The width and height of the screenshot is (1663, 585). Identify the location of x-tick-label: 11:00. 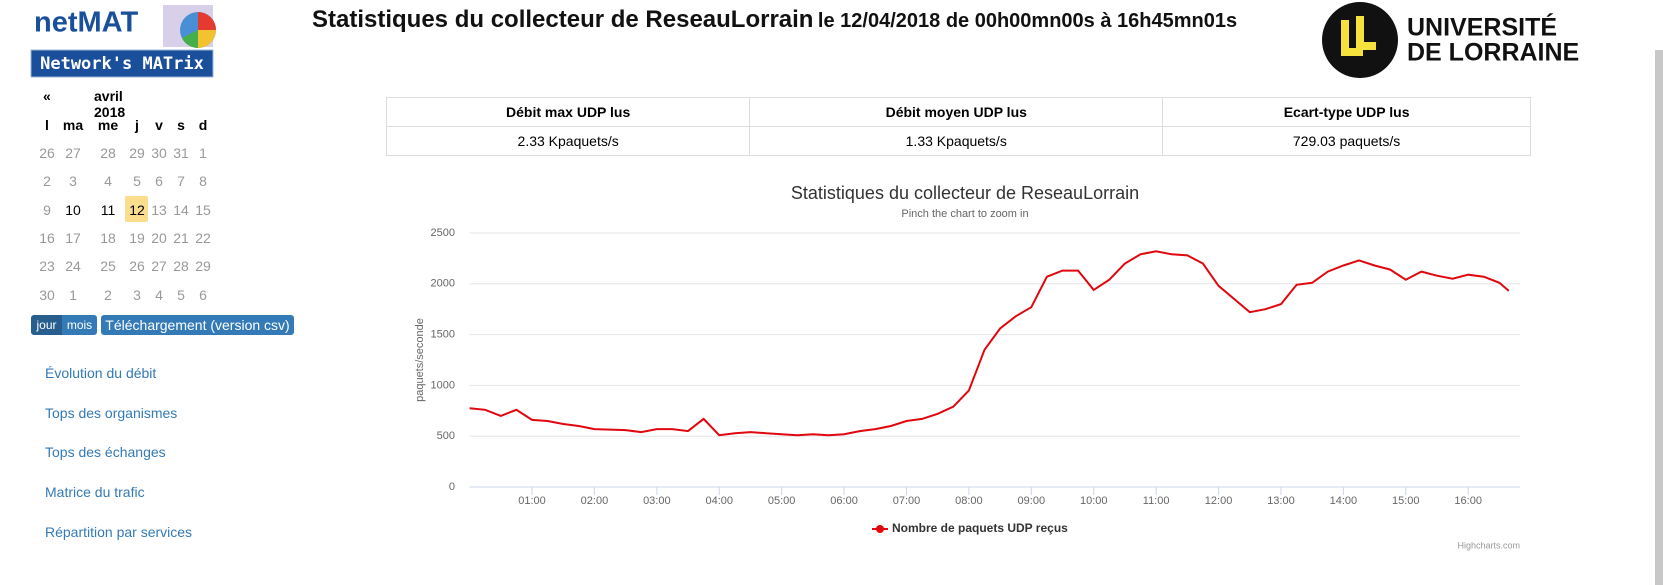
(1156, 501).